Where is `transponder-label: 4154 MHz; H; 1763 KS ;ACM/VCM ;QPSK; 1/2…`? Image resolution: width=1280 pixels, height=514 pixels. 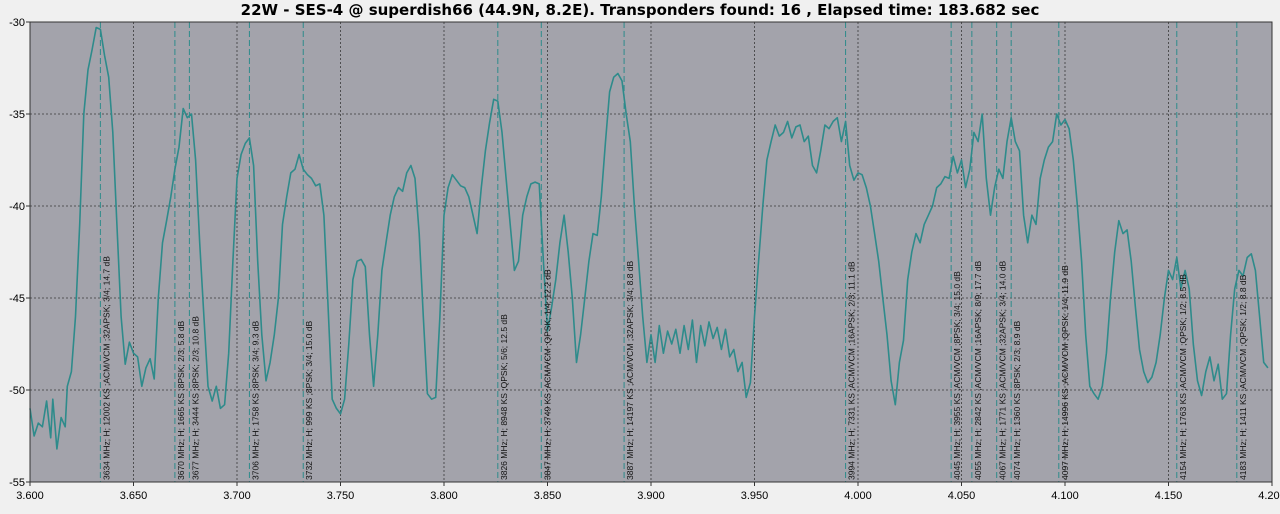 transponder-label: 4154 MHz; H; 1763 KS ;ACM/VCM ;QPSK; 1/2… is located at coordinates (1183, 377).